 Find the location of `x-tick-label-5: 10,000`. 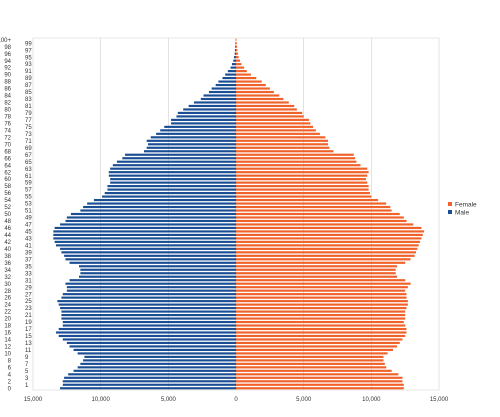

x-tick-label-5: 10,000 is located at coordinates (371, 400).